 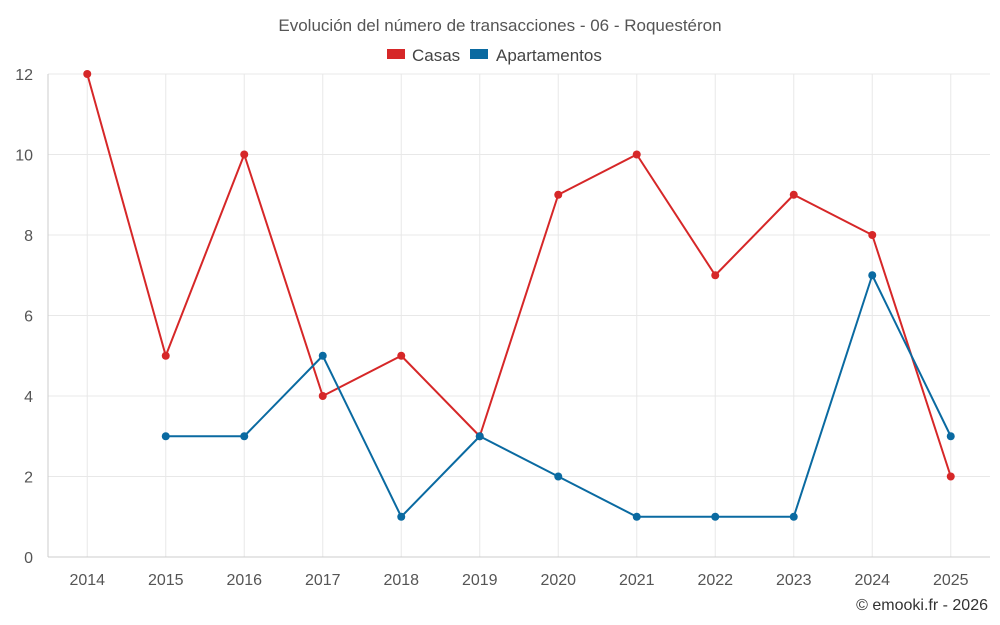 What do you see at coordinates (323, 580) in the screenshot?
I see `x-tick-label: 2017` at bounding box center [323, 580].